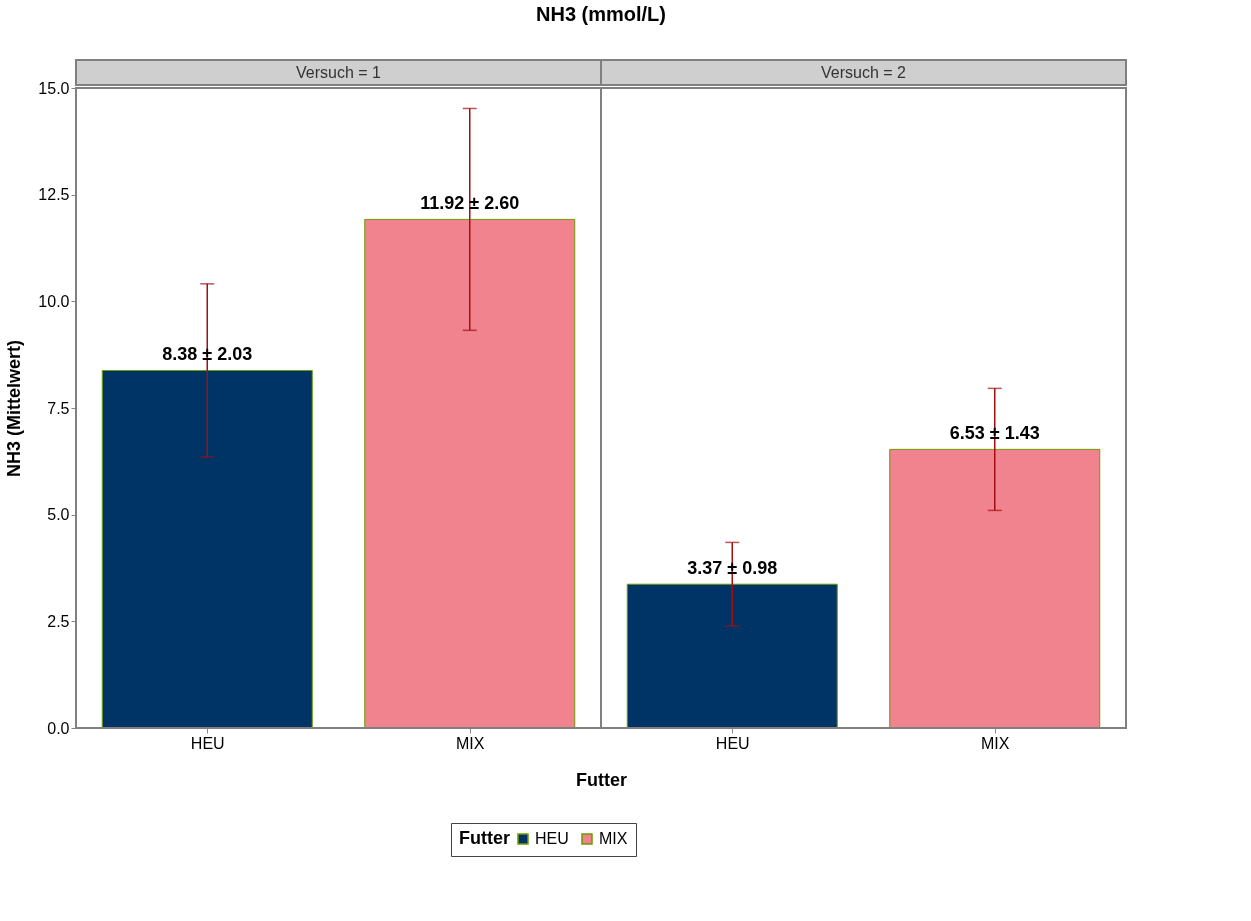 This screenshot has height=921, width=1251. Describe the element at coordinates (601, 14) in the screenshot. I see `chart-title: NH3 (mmol/L)` at that location.